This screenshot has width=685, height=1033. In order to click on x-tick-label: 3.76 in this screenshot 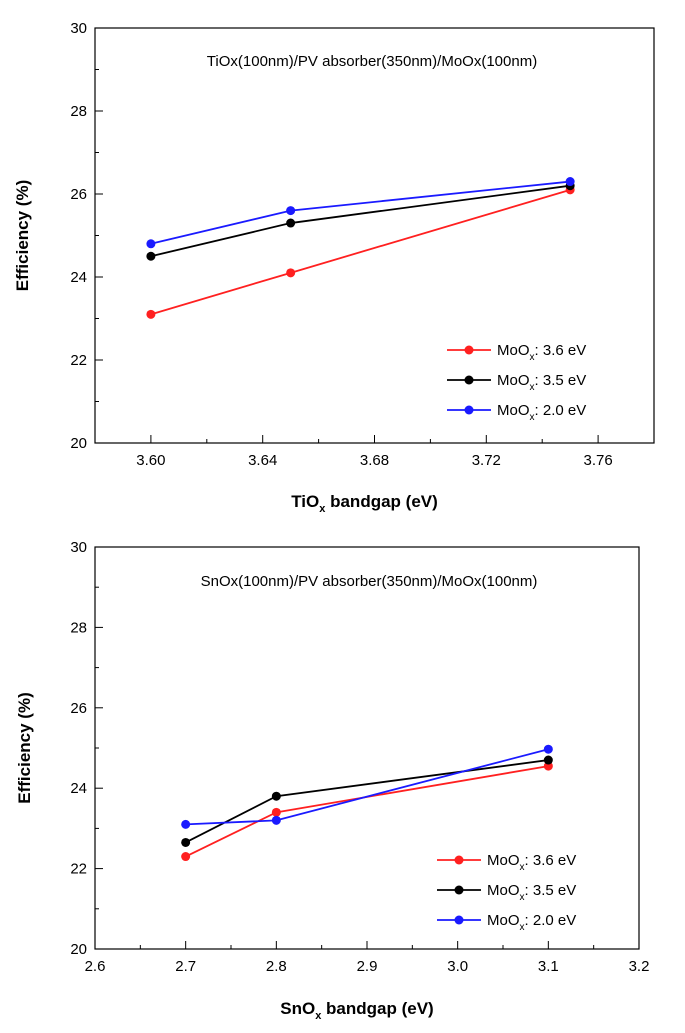, I will do `click(597, 460)`.